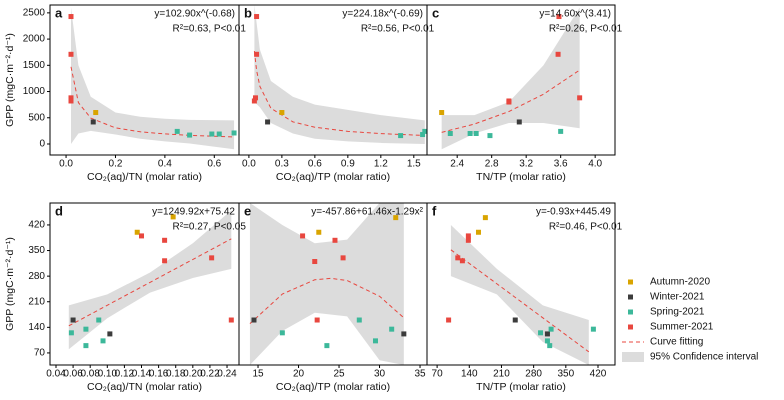 Image resolution: width=784 pixels, height=400 pixels. I want to click on equation: y=224.18x^(-0.69), so click(382, 14).